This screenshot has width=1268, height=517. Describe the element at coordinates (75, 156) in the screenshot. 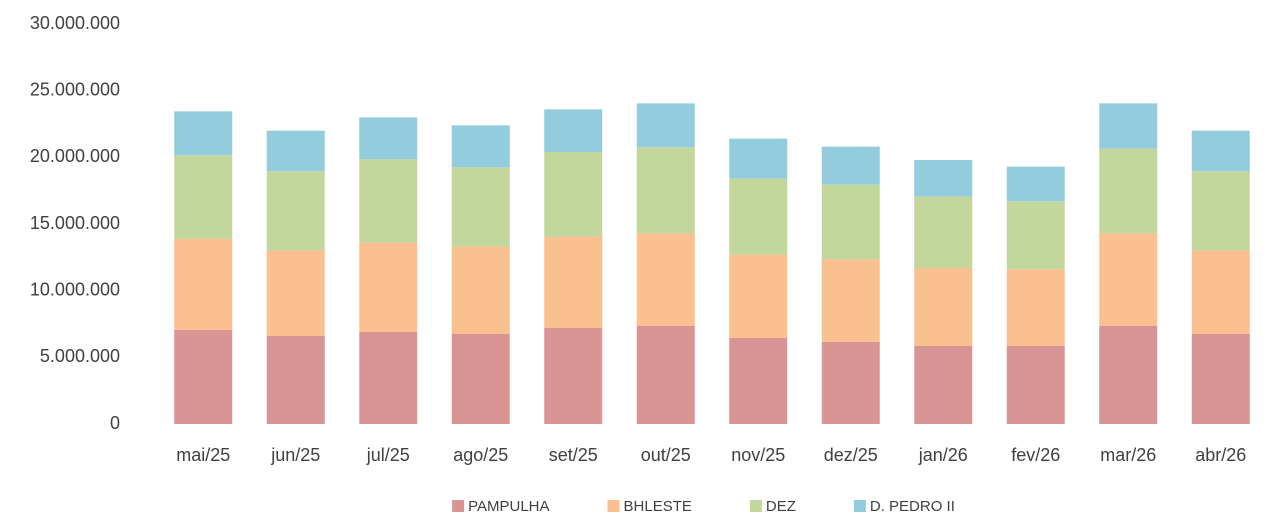

I see `y-tick-label: 20.000.000` at that location.